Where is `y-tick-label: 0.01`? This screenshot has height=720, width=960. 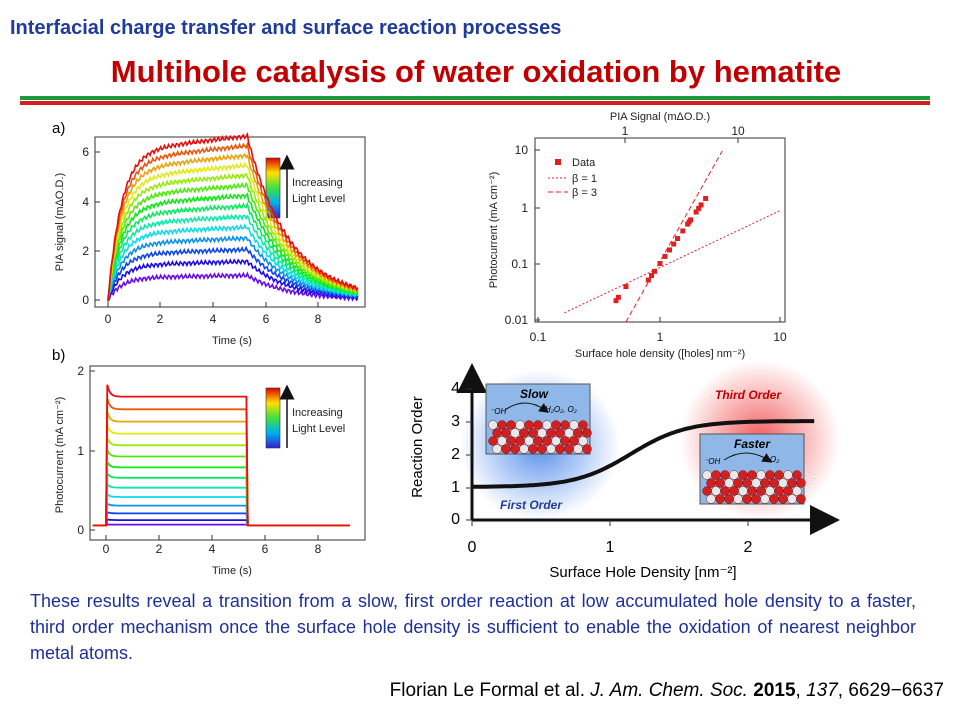 y-tick-label: 0.01 is located at coordinates (517, 320).